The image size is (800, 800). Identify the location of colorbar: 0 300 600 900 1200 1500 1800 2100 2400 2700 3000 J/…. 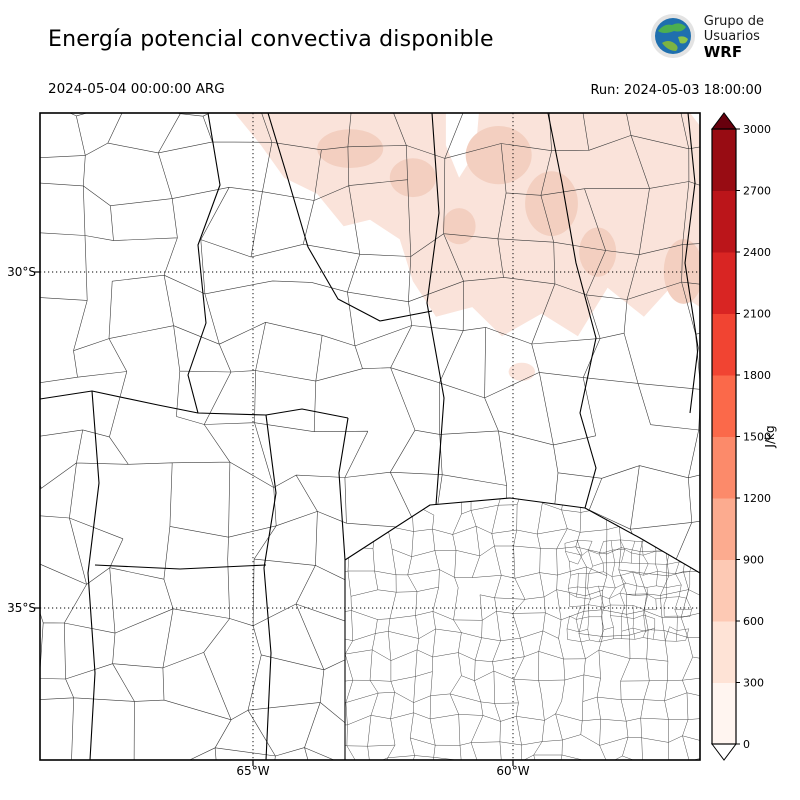
(755, 437).